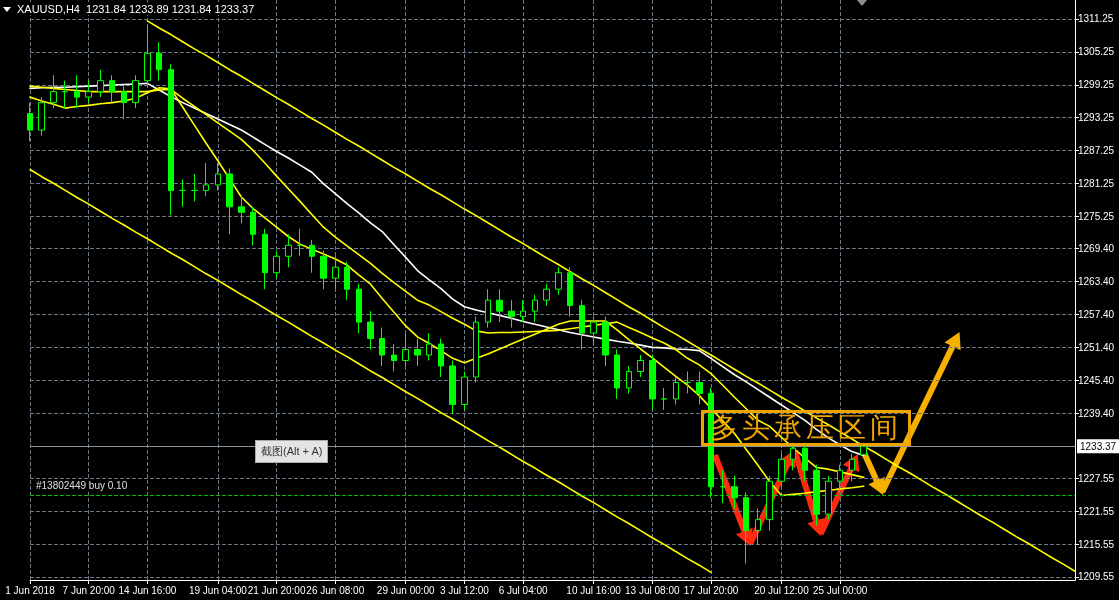  What do you see at coordinates (1096, 314) in the screenshot?
I see `y-tick-label: 1257.40` at bounding box center [1096, 314].